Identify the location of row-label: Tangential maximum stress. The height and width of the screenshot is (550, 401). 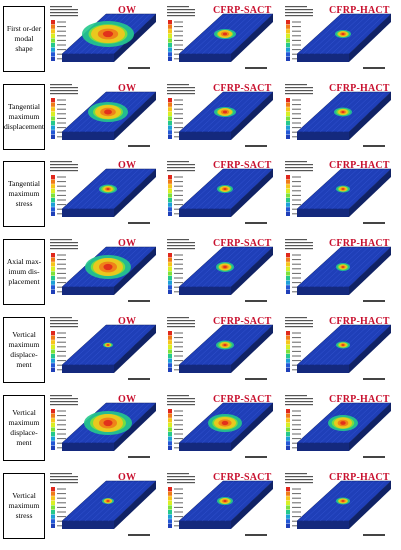
(24, 194).